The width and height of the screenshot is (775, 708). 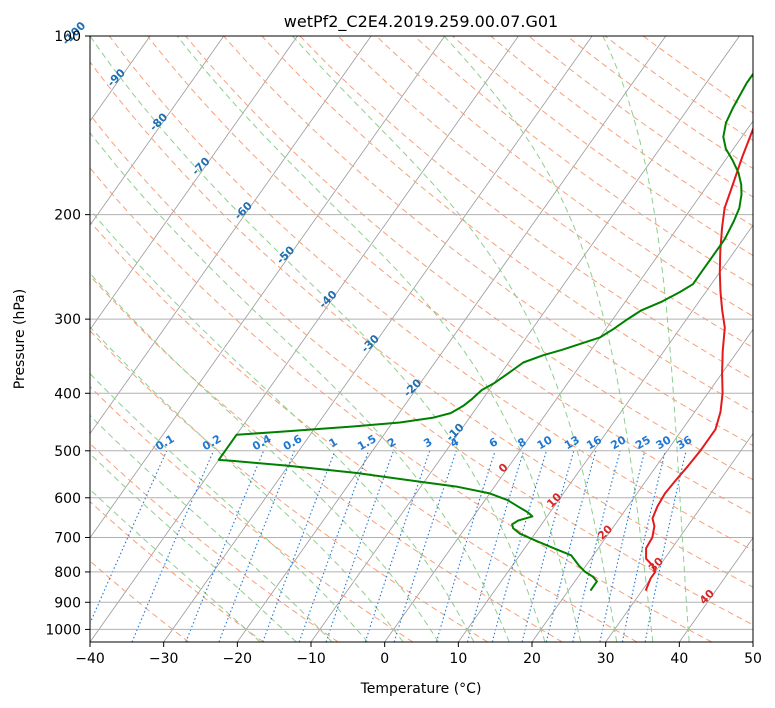 I want to click on temperature-line, so click(x=698, y=358).